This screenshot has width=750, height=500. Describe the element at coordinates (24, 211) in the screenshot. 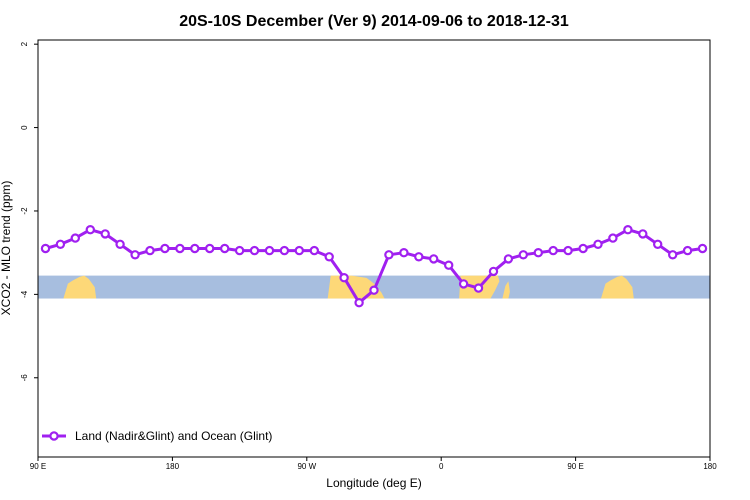

I see `y-tick-label: -2` at that location.